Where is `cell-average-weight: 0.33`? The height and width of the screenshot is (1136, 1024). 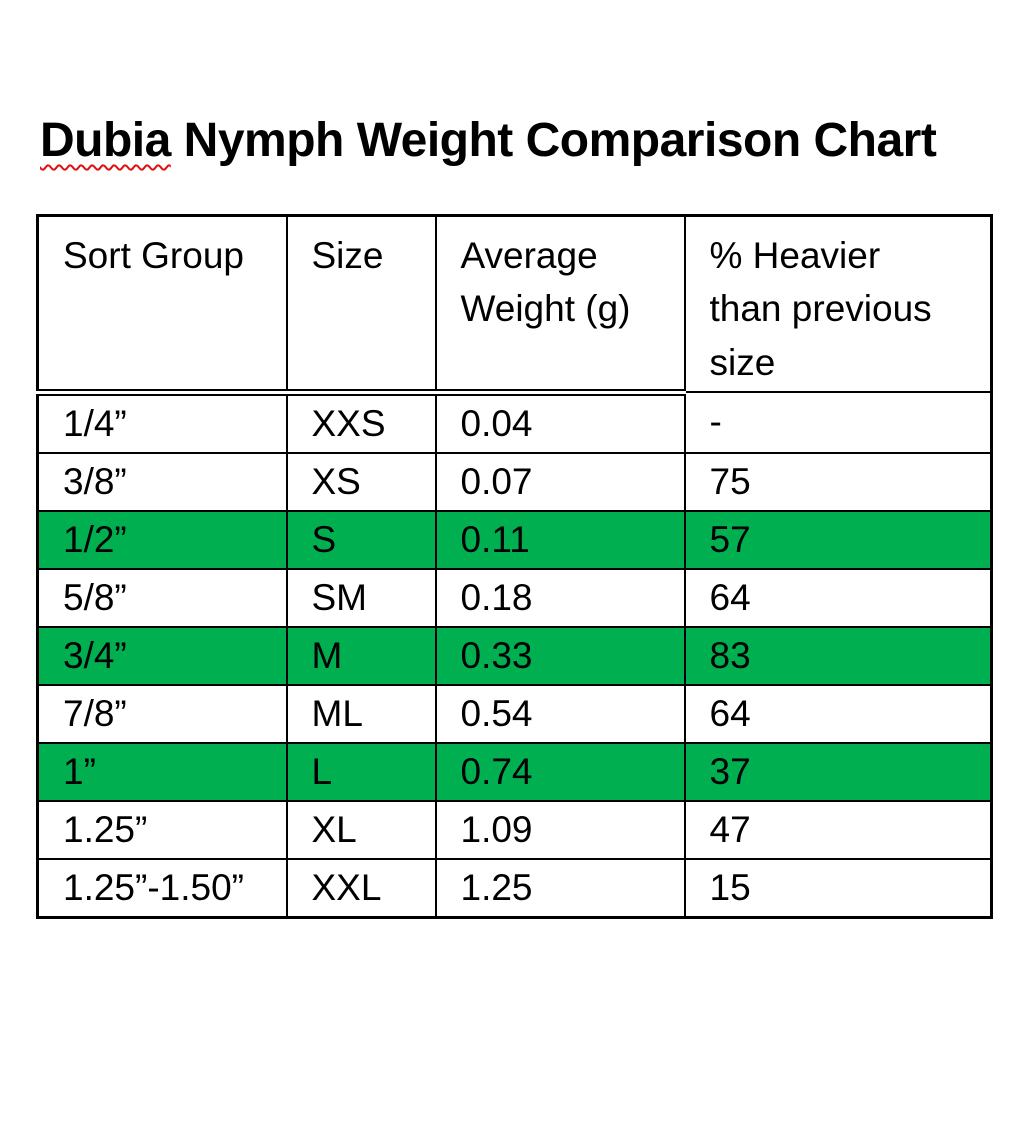 cell-average-weight: 0.33 is located at coordinates (560, 655).